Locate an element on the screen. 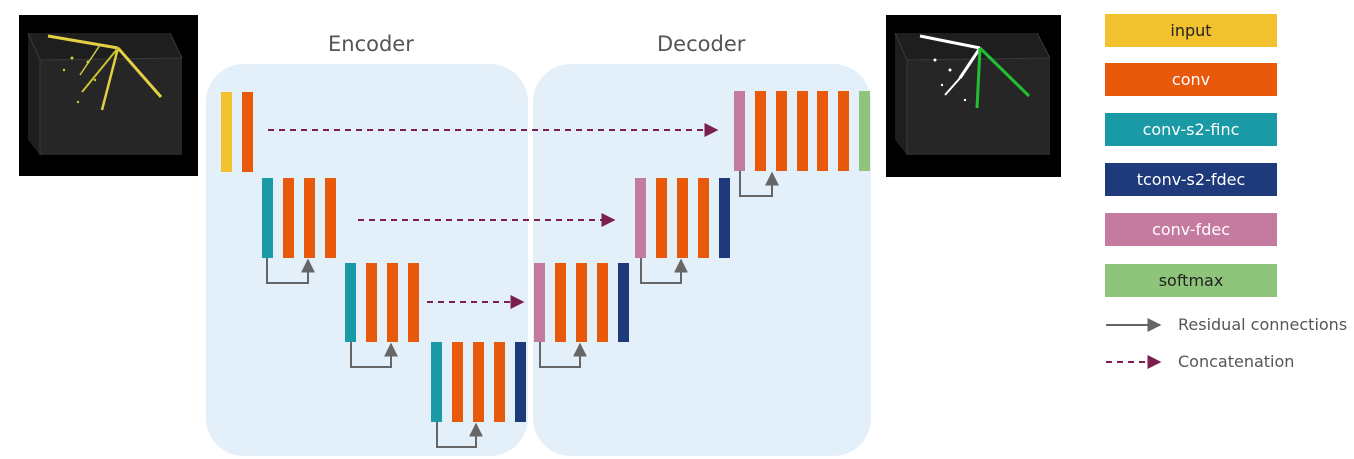 The height and width of the screenshot is (459, 1354). legend-tconv-s2-fdec-label: tconv-s2-fdec is located at coordinates (1191, 179).